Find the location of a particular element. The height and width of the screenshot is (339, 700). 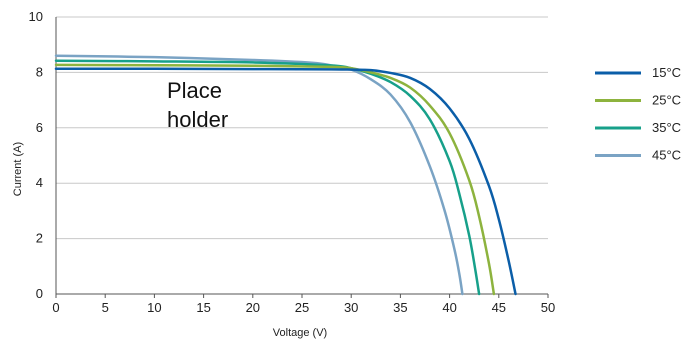

y-axis-title: Current (A) is located at coordinates (18, 169).